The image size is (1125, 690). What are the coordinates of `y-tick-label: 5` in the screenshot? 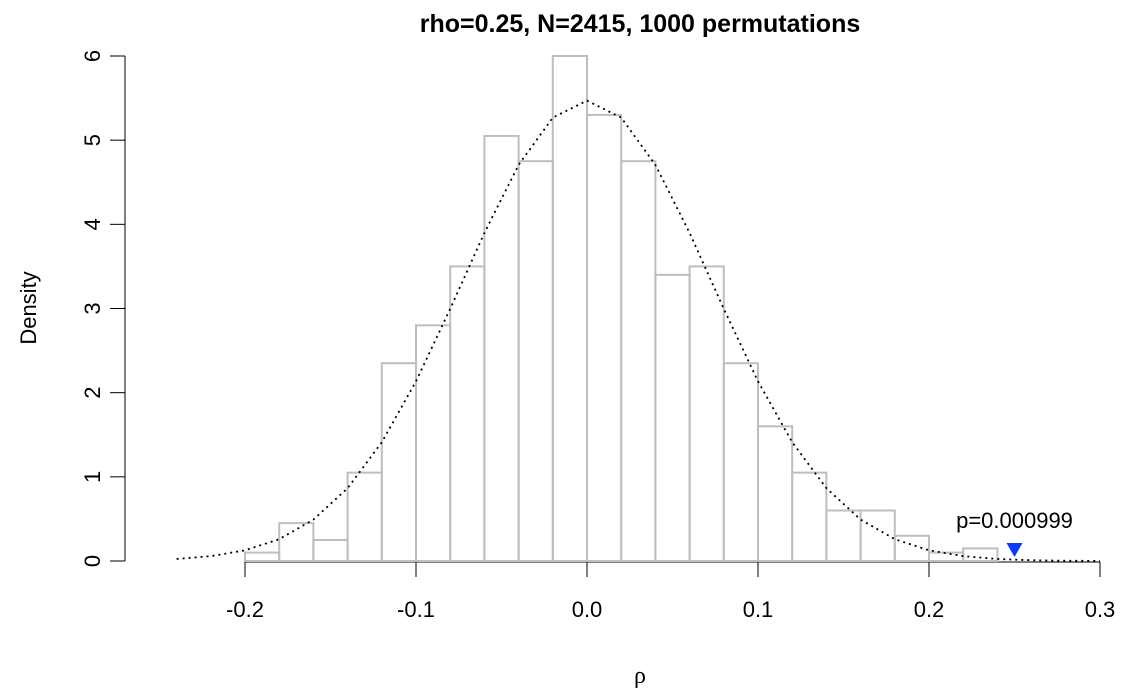 It's located at (92, 140).